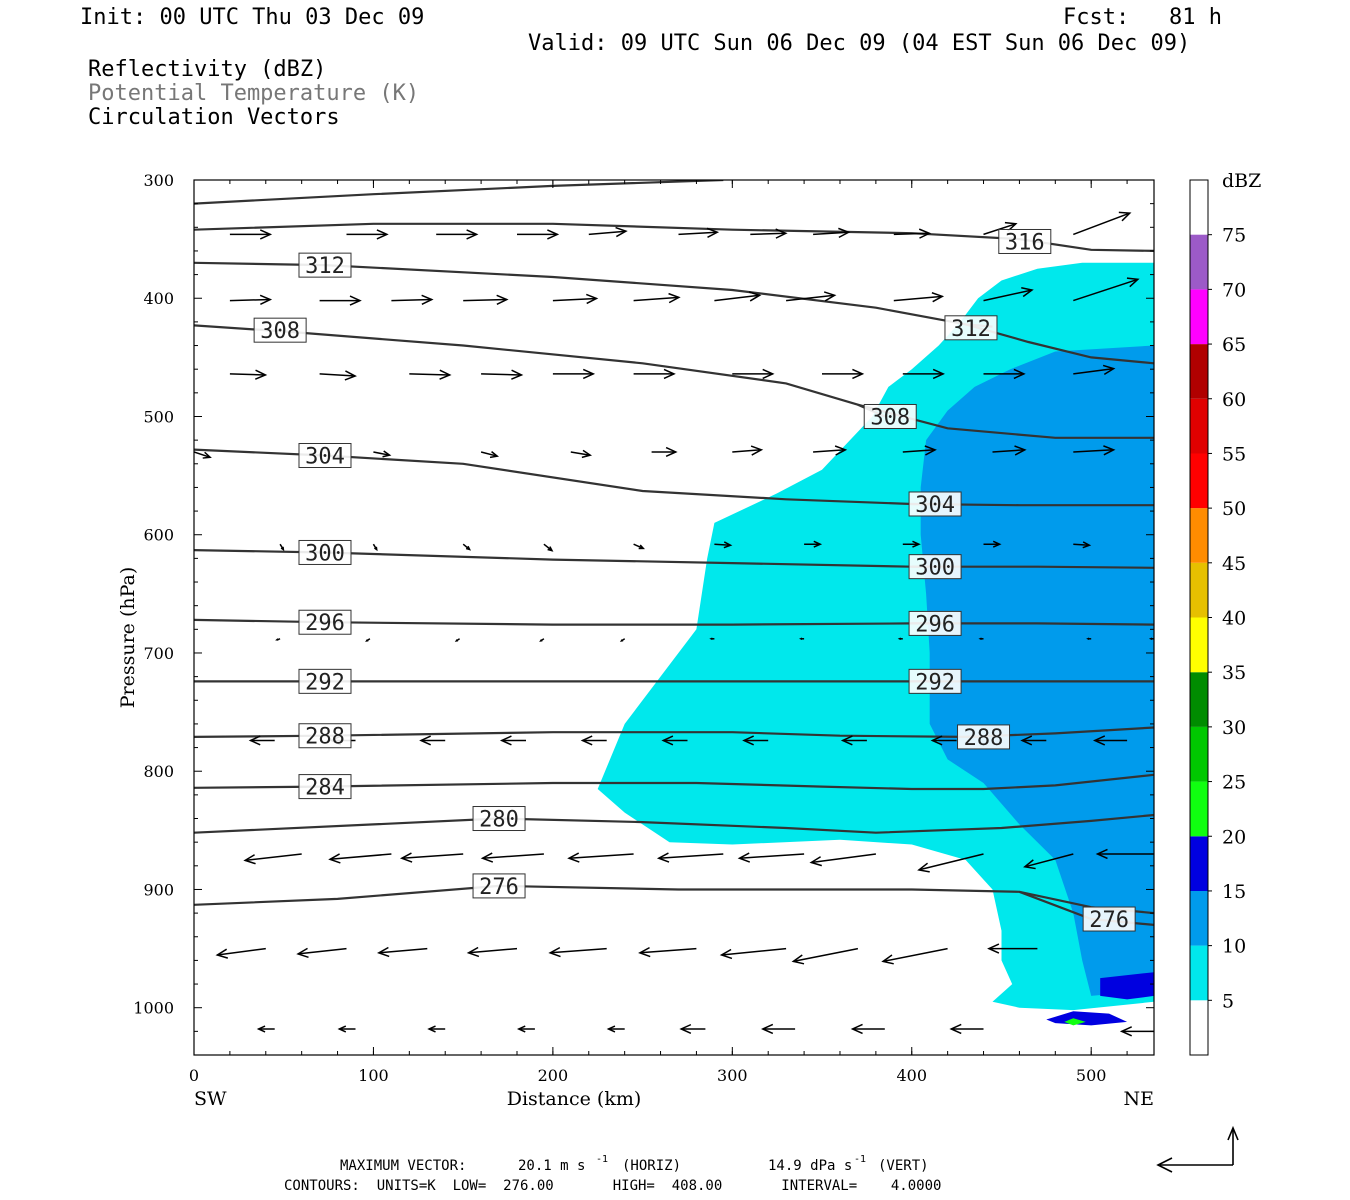 The image size is (1350, 1200). I want to click on colorbar-label: 60, so click(1234, 400).